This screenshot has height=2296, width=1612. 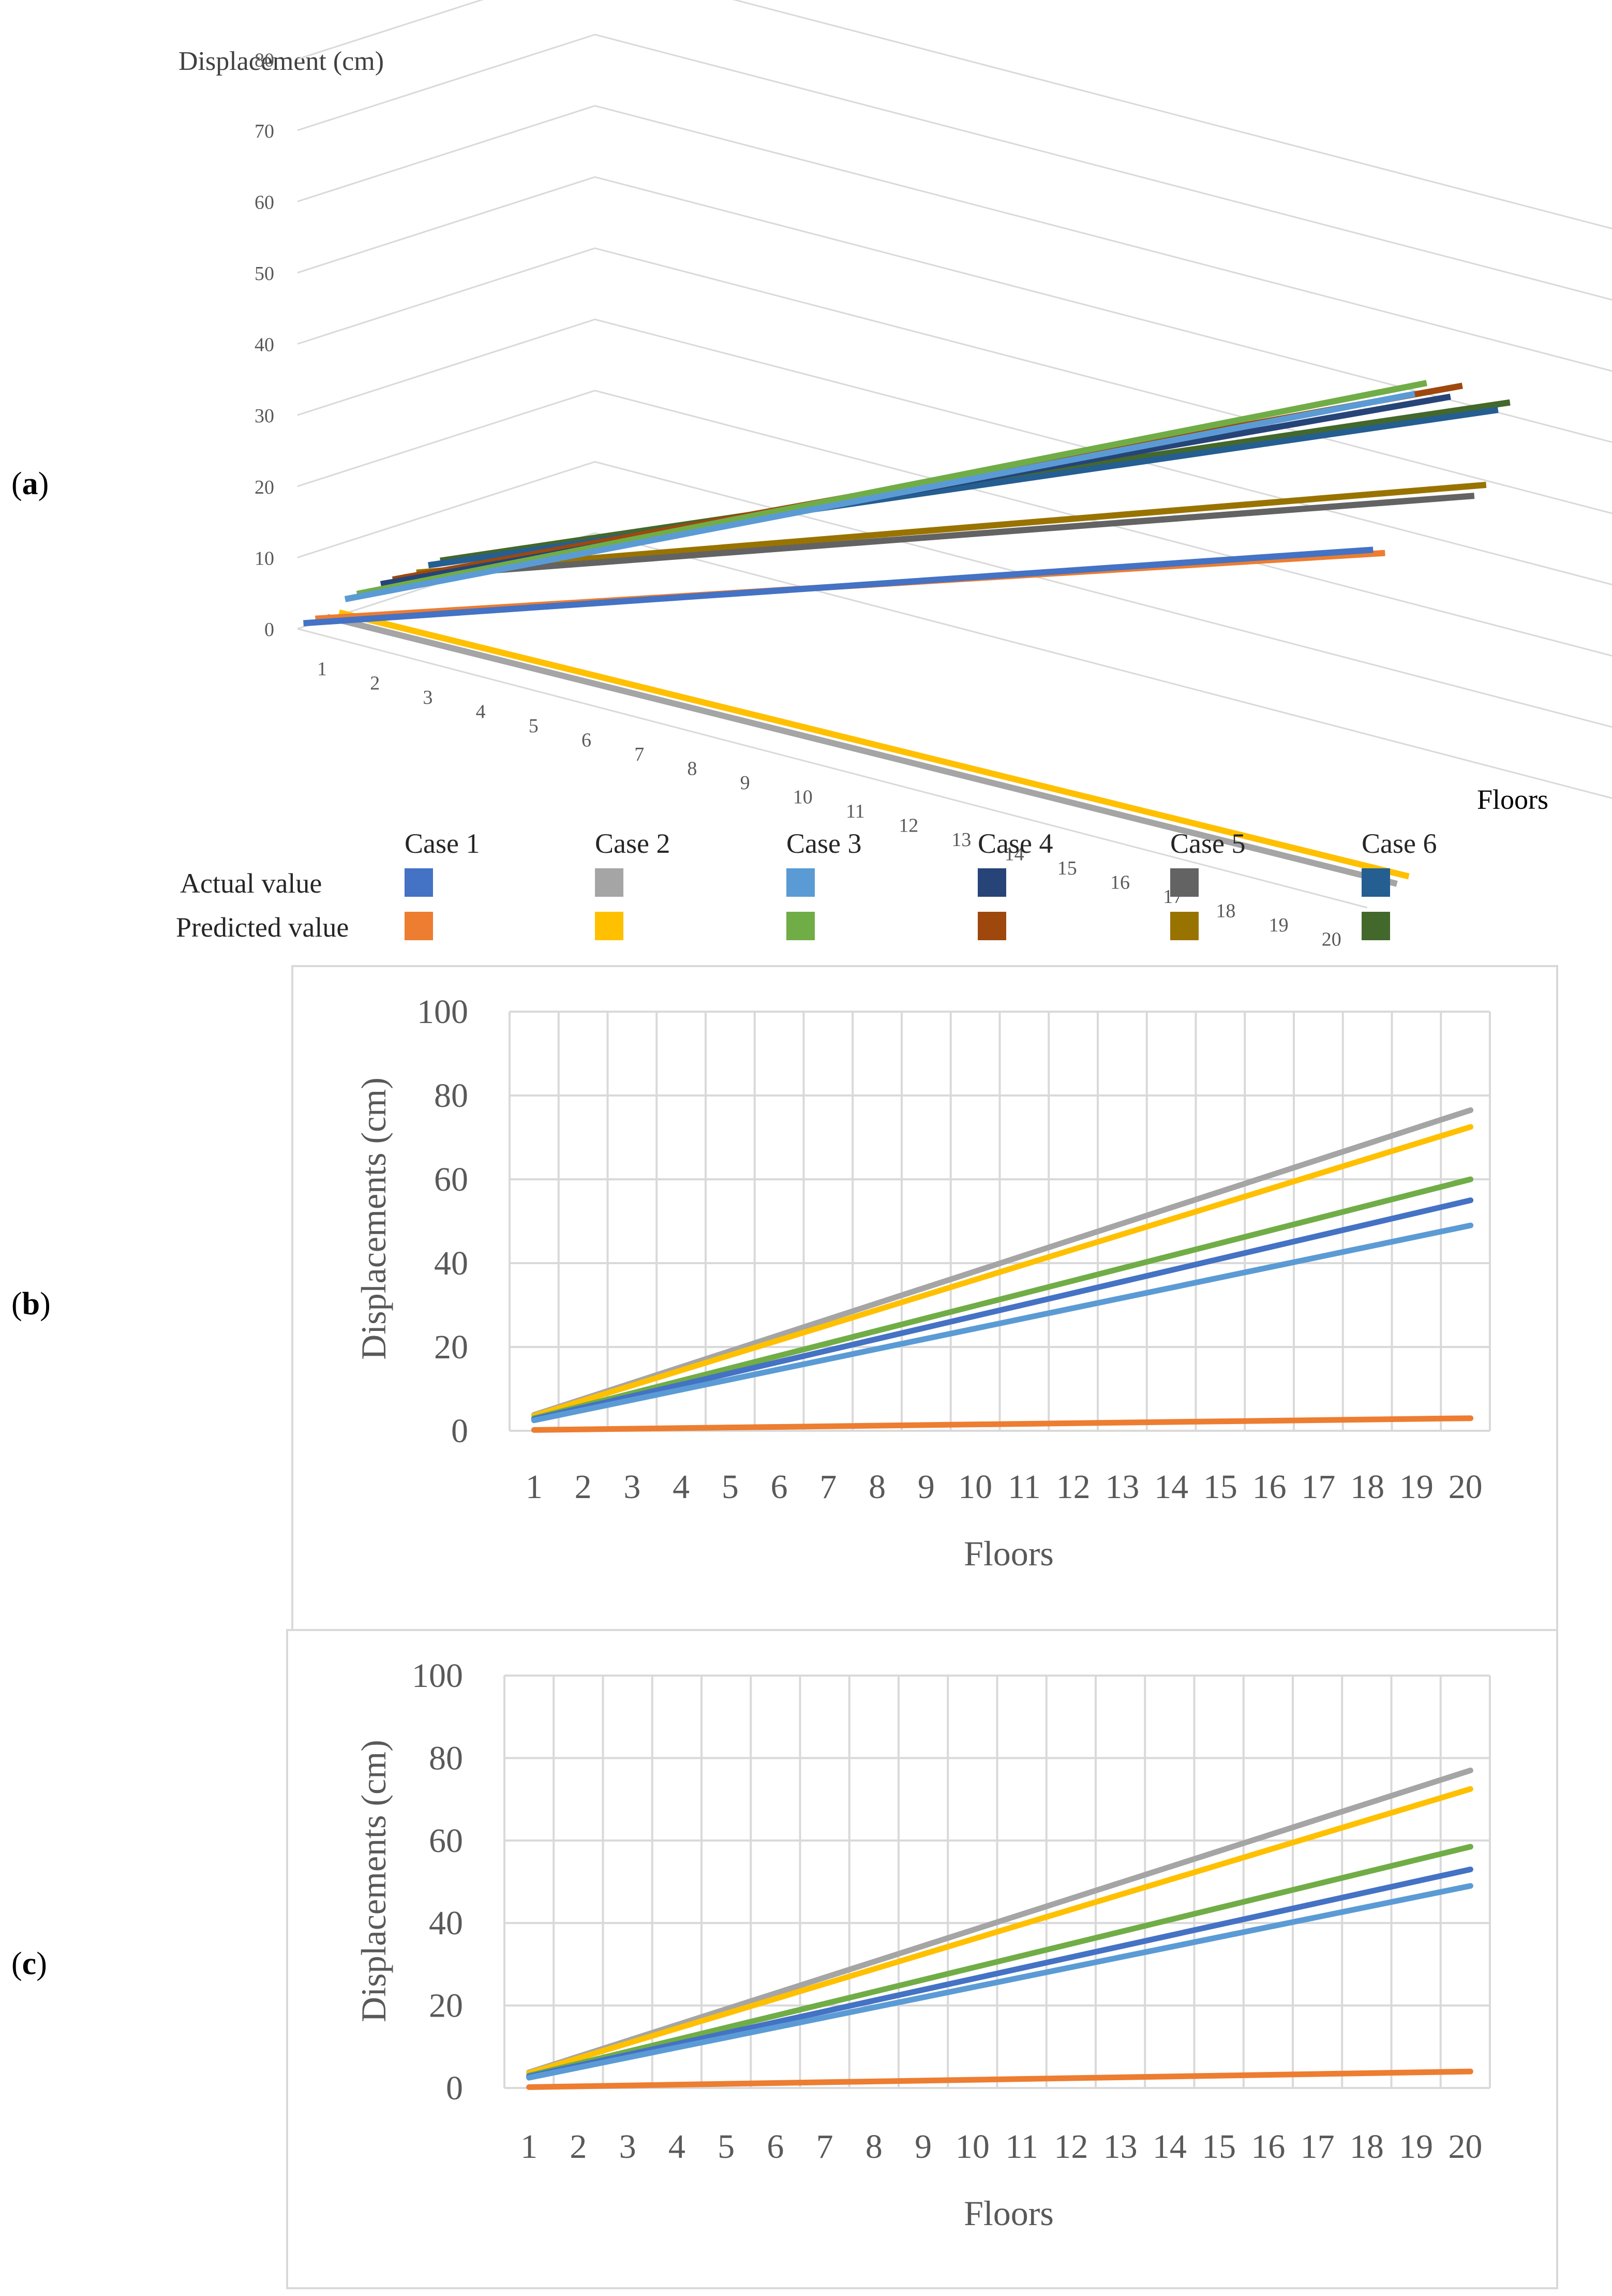 I want to click on c-series-green, so click(x=999, y=1962).